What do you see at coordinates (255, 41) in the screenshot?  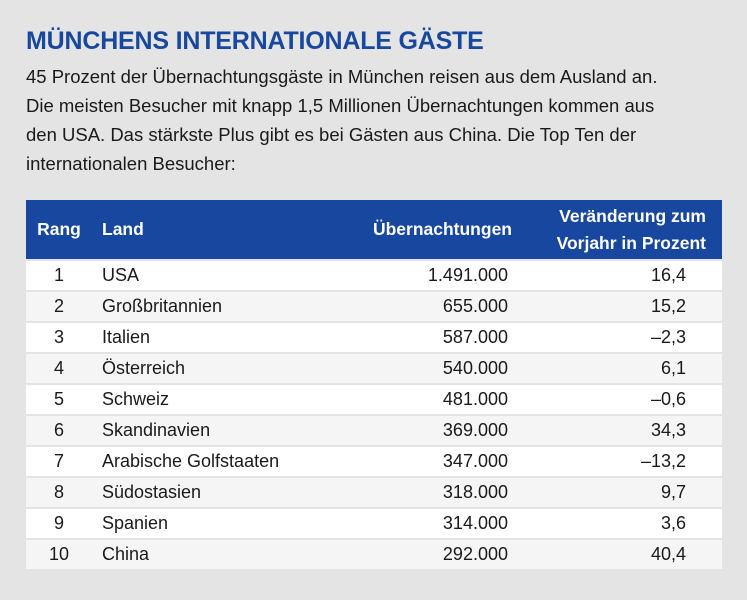 I see `page-title: MÜNCHENS INTERNATIONALE GÄSTE` at bounding box center [255, 41].